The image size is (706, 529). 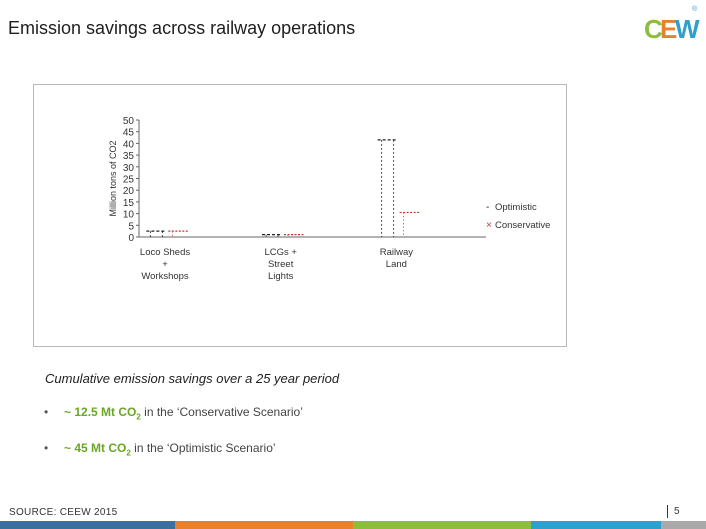 I want to click on y-tick-label: 25, so click(x=129, y=180).